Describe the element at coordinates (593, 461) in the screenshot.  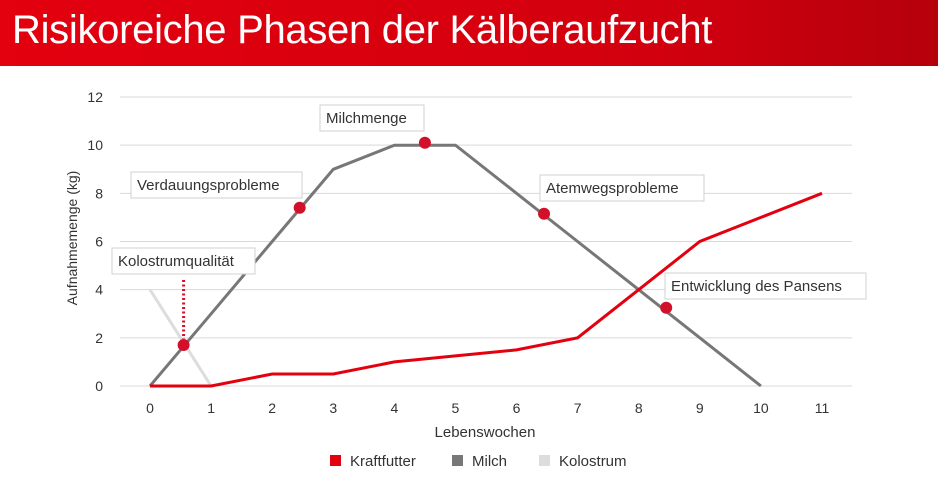
I see `legend-label: Kolostrum` at that location.